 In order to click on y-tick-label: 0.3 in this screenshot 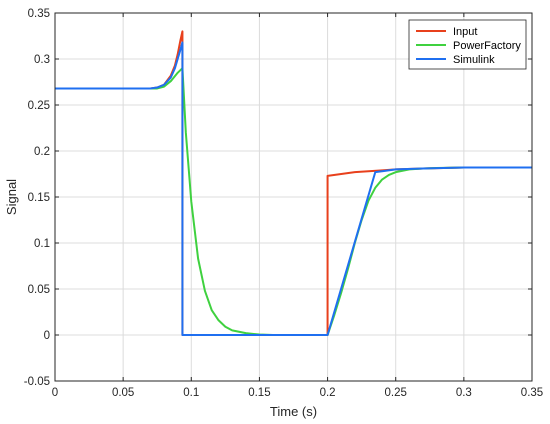, I will do `click(42, 60)`.